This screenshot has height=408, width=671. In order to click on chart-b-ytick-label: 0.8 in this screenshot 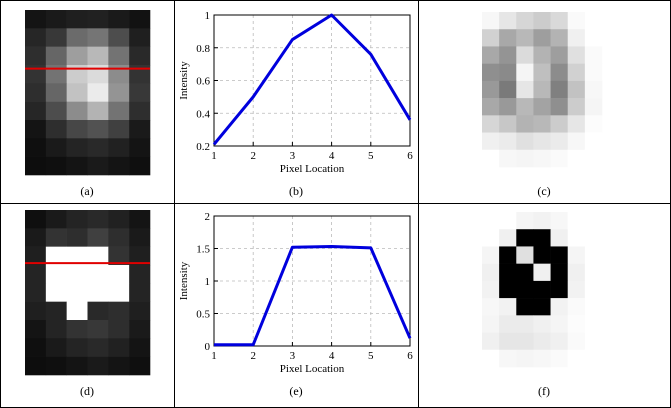, I will do `click(203, 49)`.